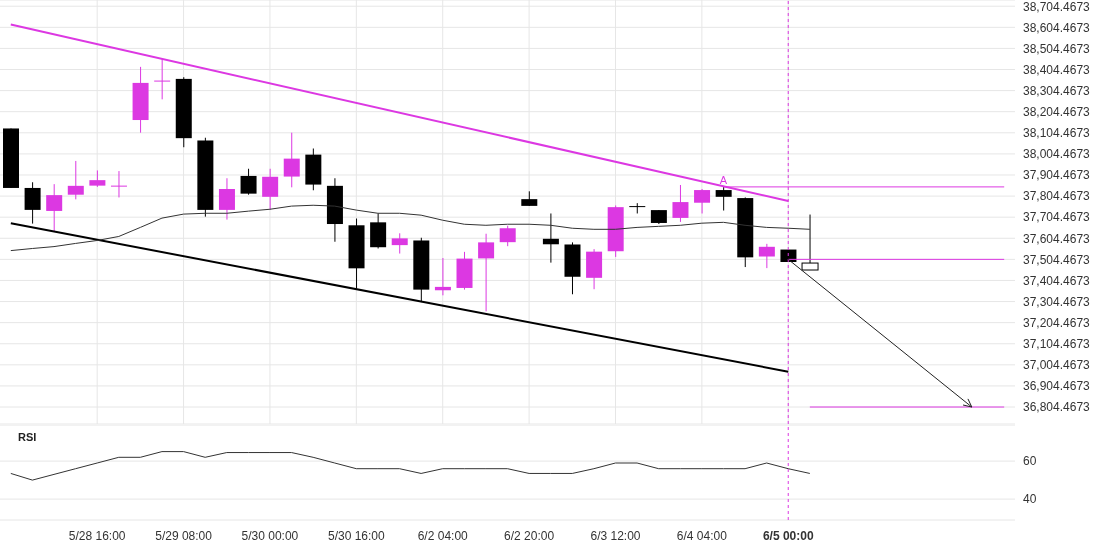 The width and height of the screenshot is (1110, 550). I want to click on x-tick-label: 5/28 16:00, so click(97, 536).